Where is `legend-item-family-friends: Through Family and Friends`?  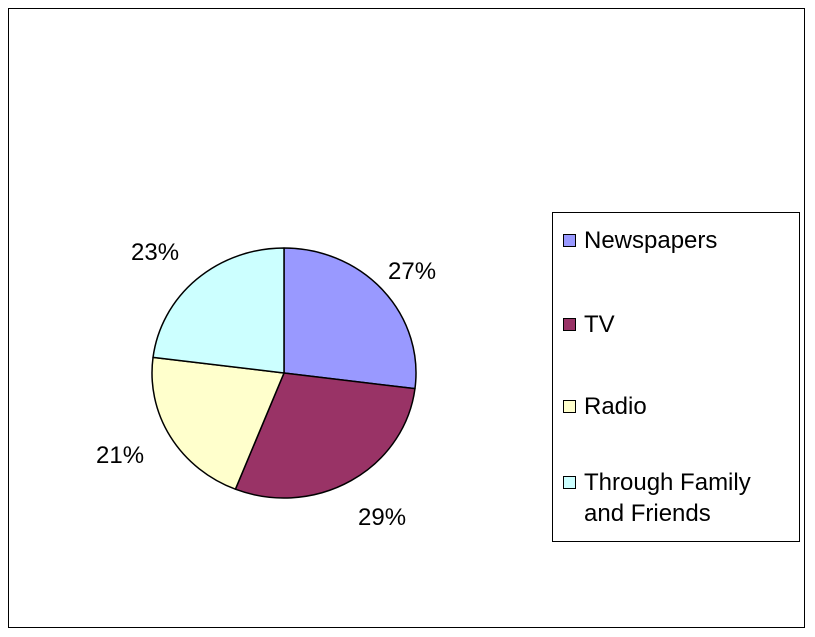 legend-item-family-friends: Through Family and Friends is located at coordinates (676, 498).